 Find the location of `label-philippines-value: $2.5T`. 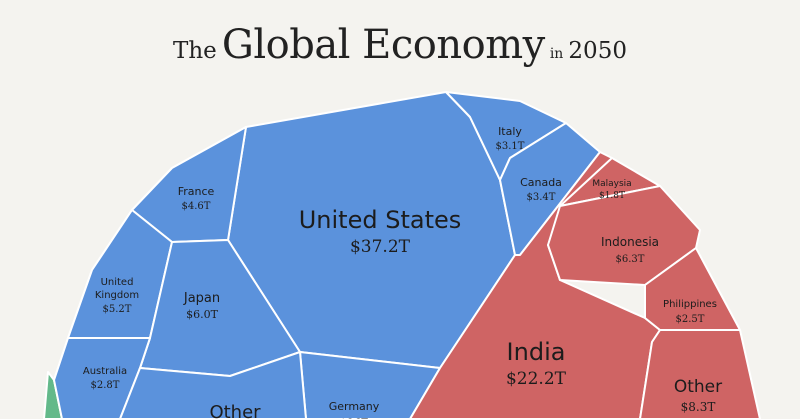

label-philippines-value: $2.5T is located at coordinates (690, 319).